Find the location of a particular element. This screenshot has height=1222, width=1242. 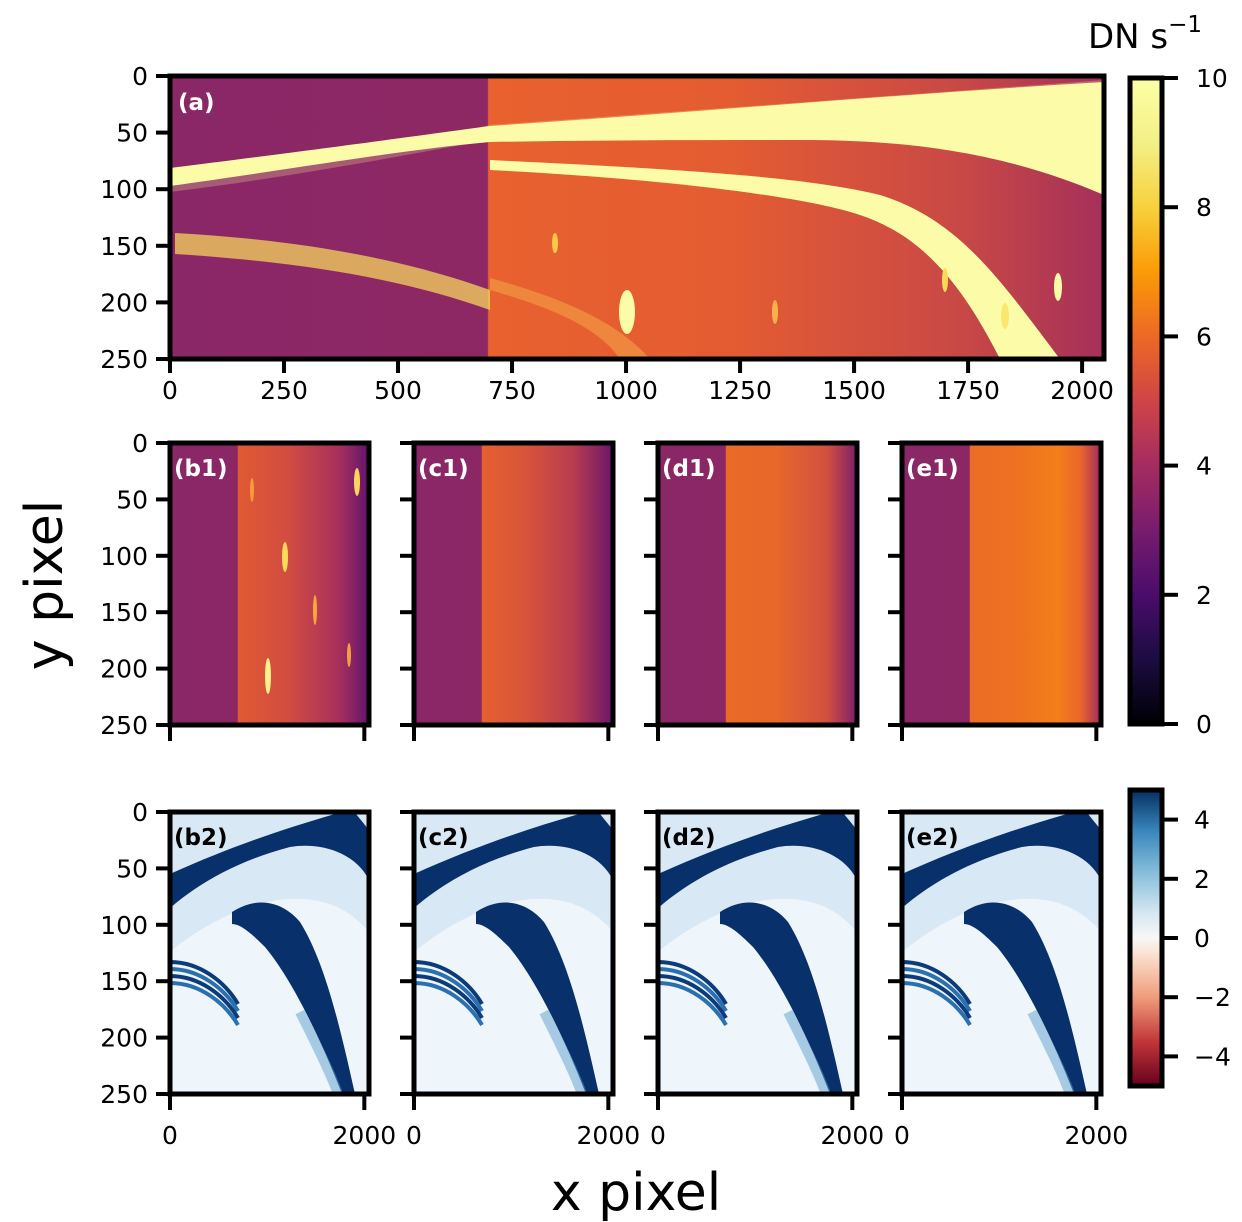

panel-e1-background is located at coordinates (1001, 584).